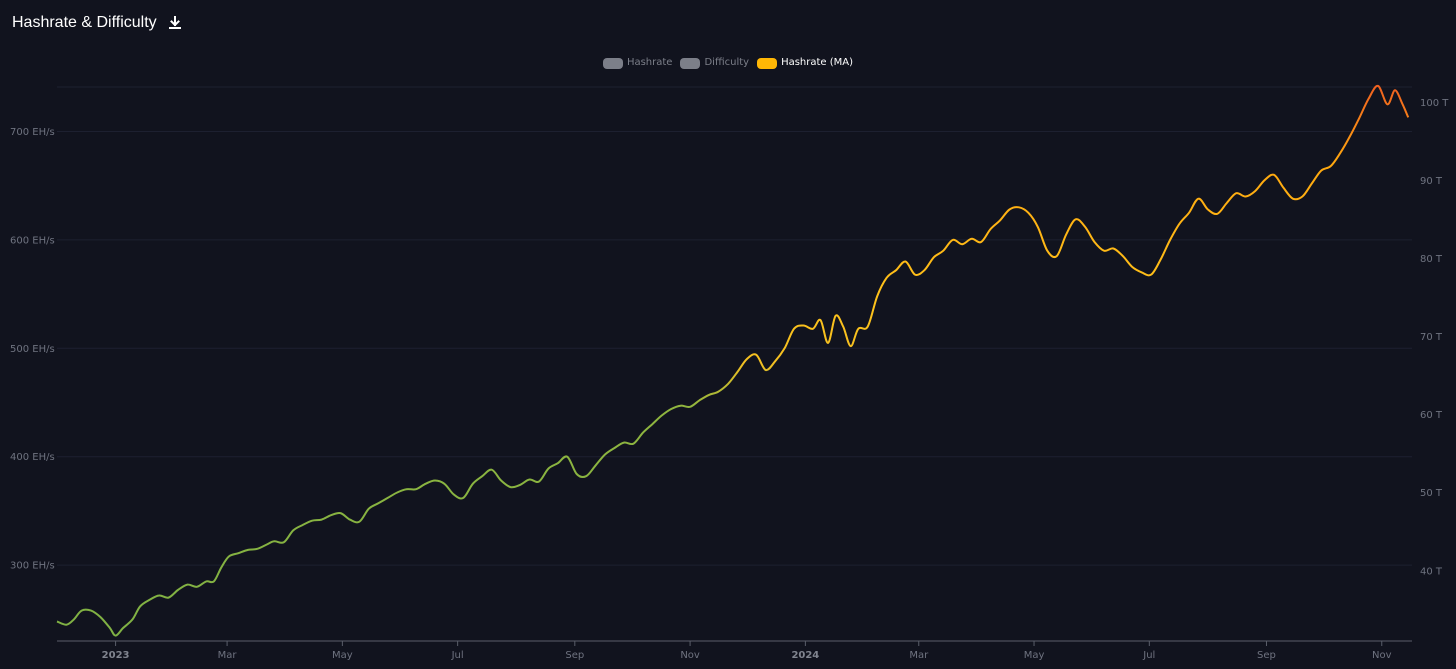 This screenshot has height=669, width=1456. Describe the element at coordinates (1434, 103) in the screenshot. I see `y-right-tick-label: 100 T` at that location.